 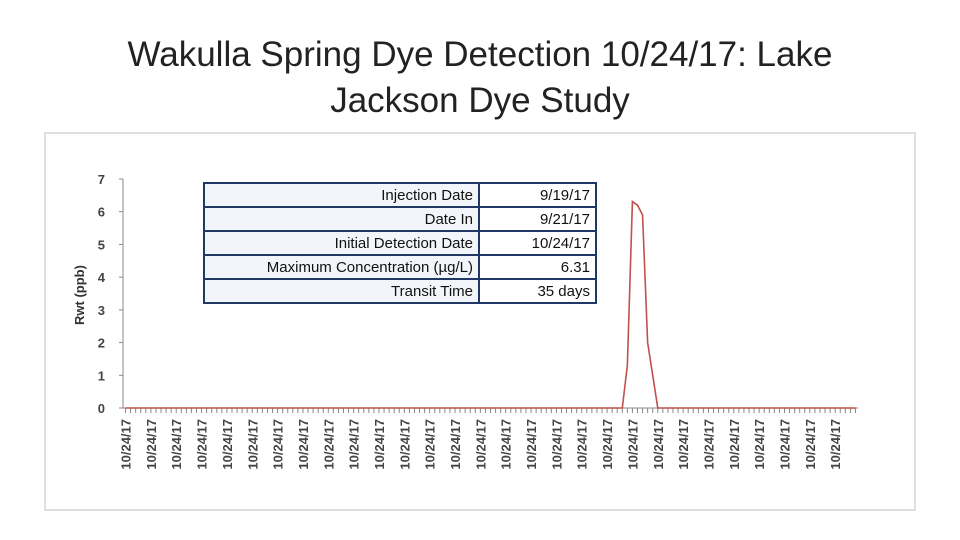 I want to click on y-tick-label: 2, so click(x=101, y=343).